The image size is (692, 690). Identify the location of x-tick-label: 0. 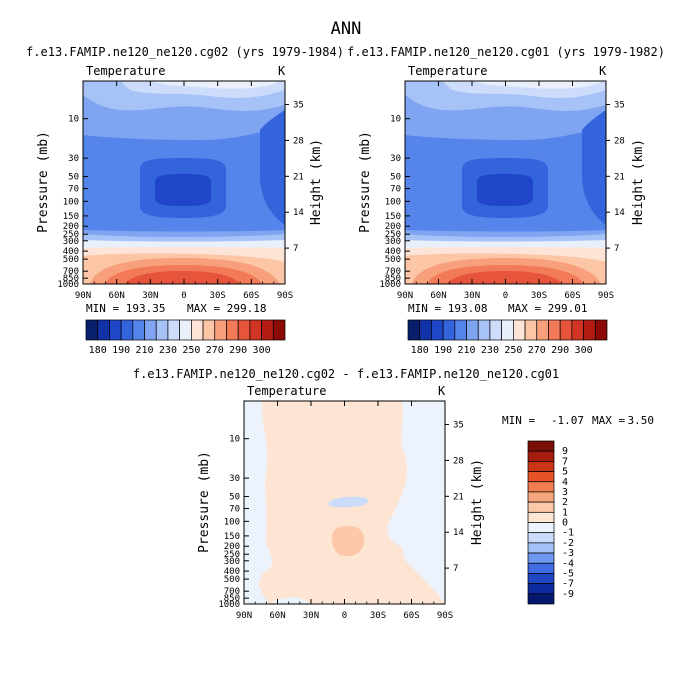
(505, 296).